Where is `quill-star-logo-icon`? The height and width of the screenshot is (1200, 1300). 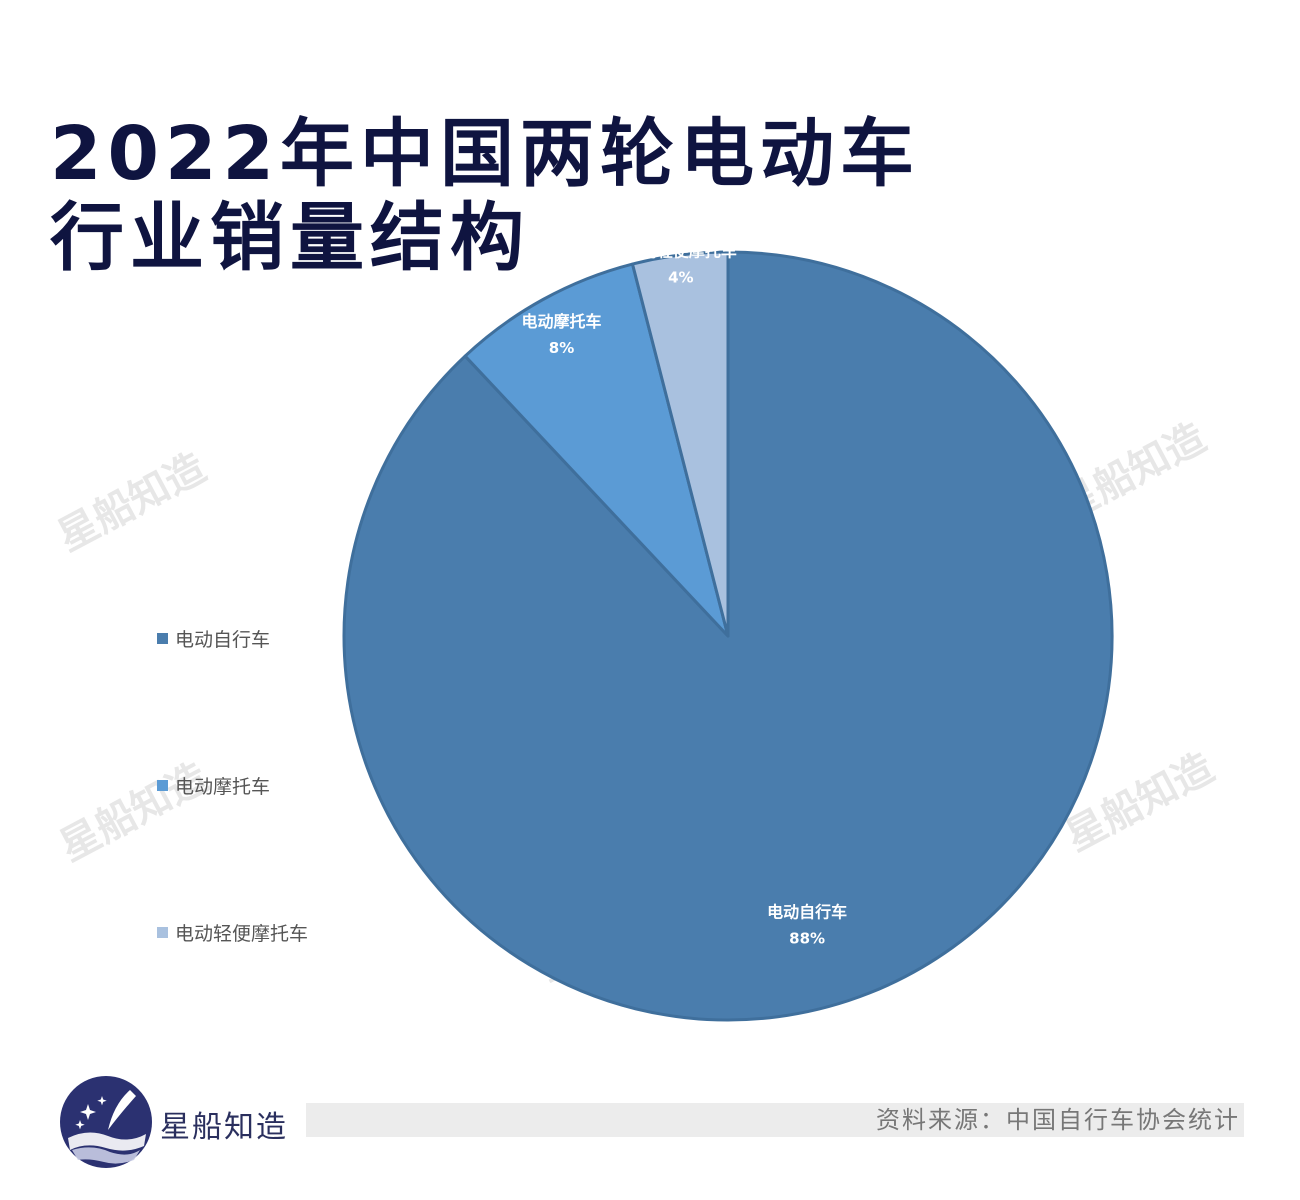 quill-star-logo-icon is located at coordinates (106, 1122).